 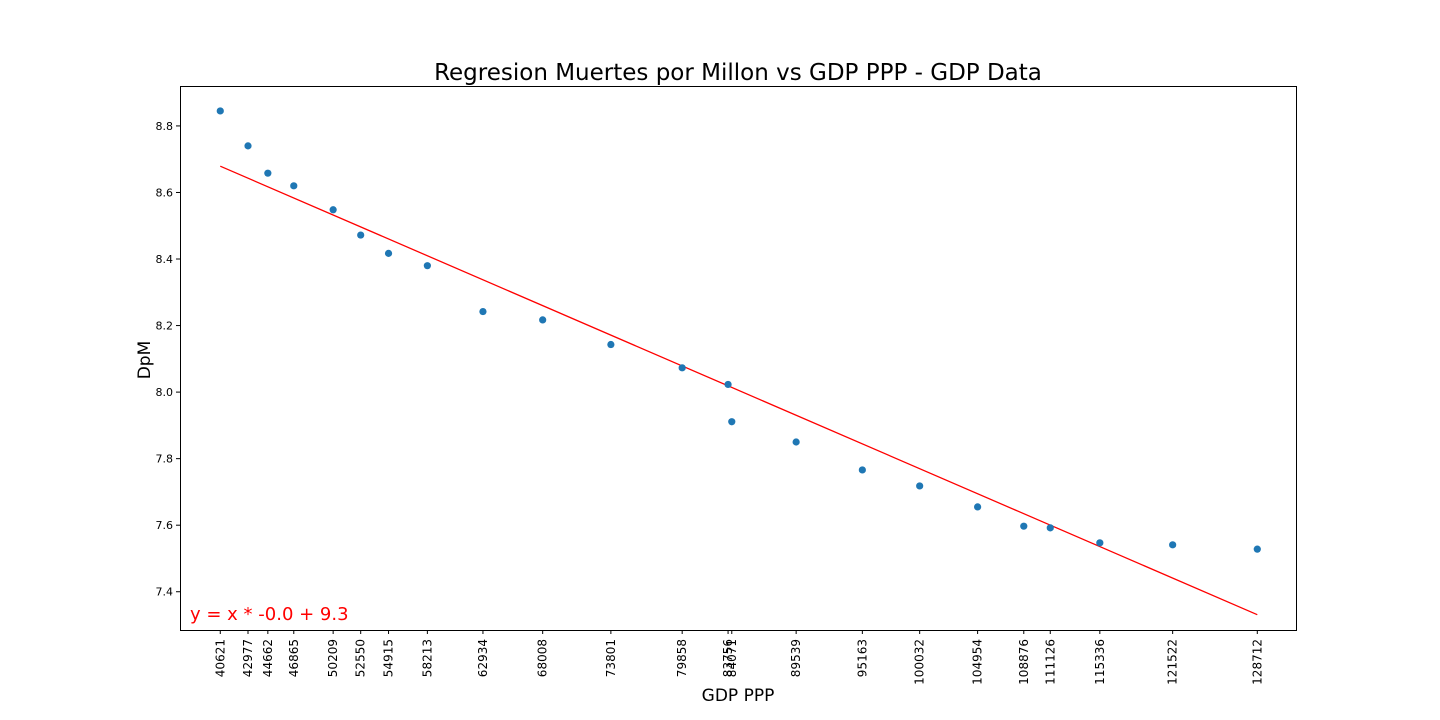 I want to click on x-tick-label: 108876, so click(x=1024, y=662).